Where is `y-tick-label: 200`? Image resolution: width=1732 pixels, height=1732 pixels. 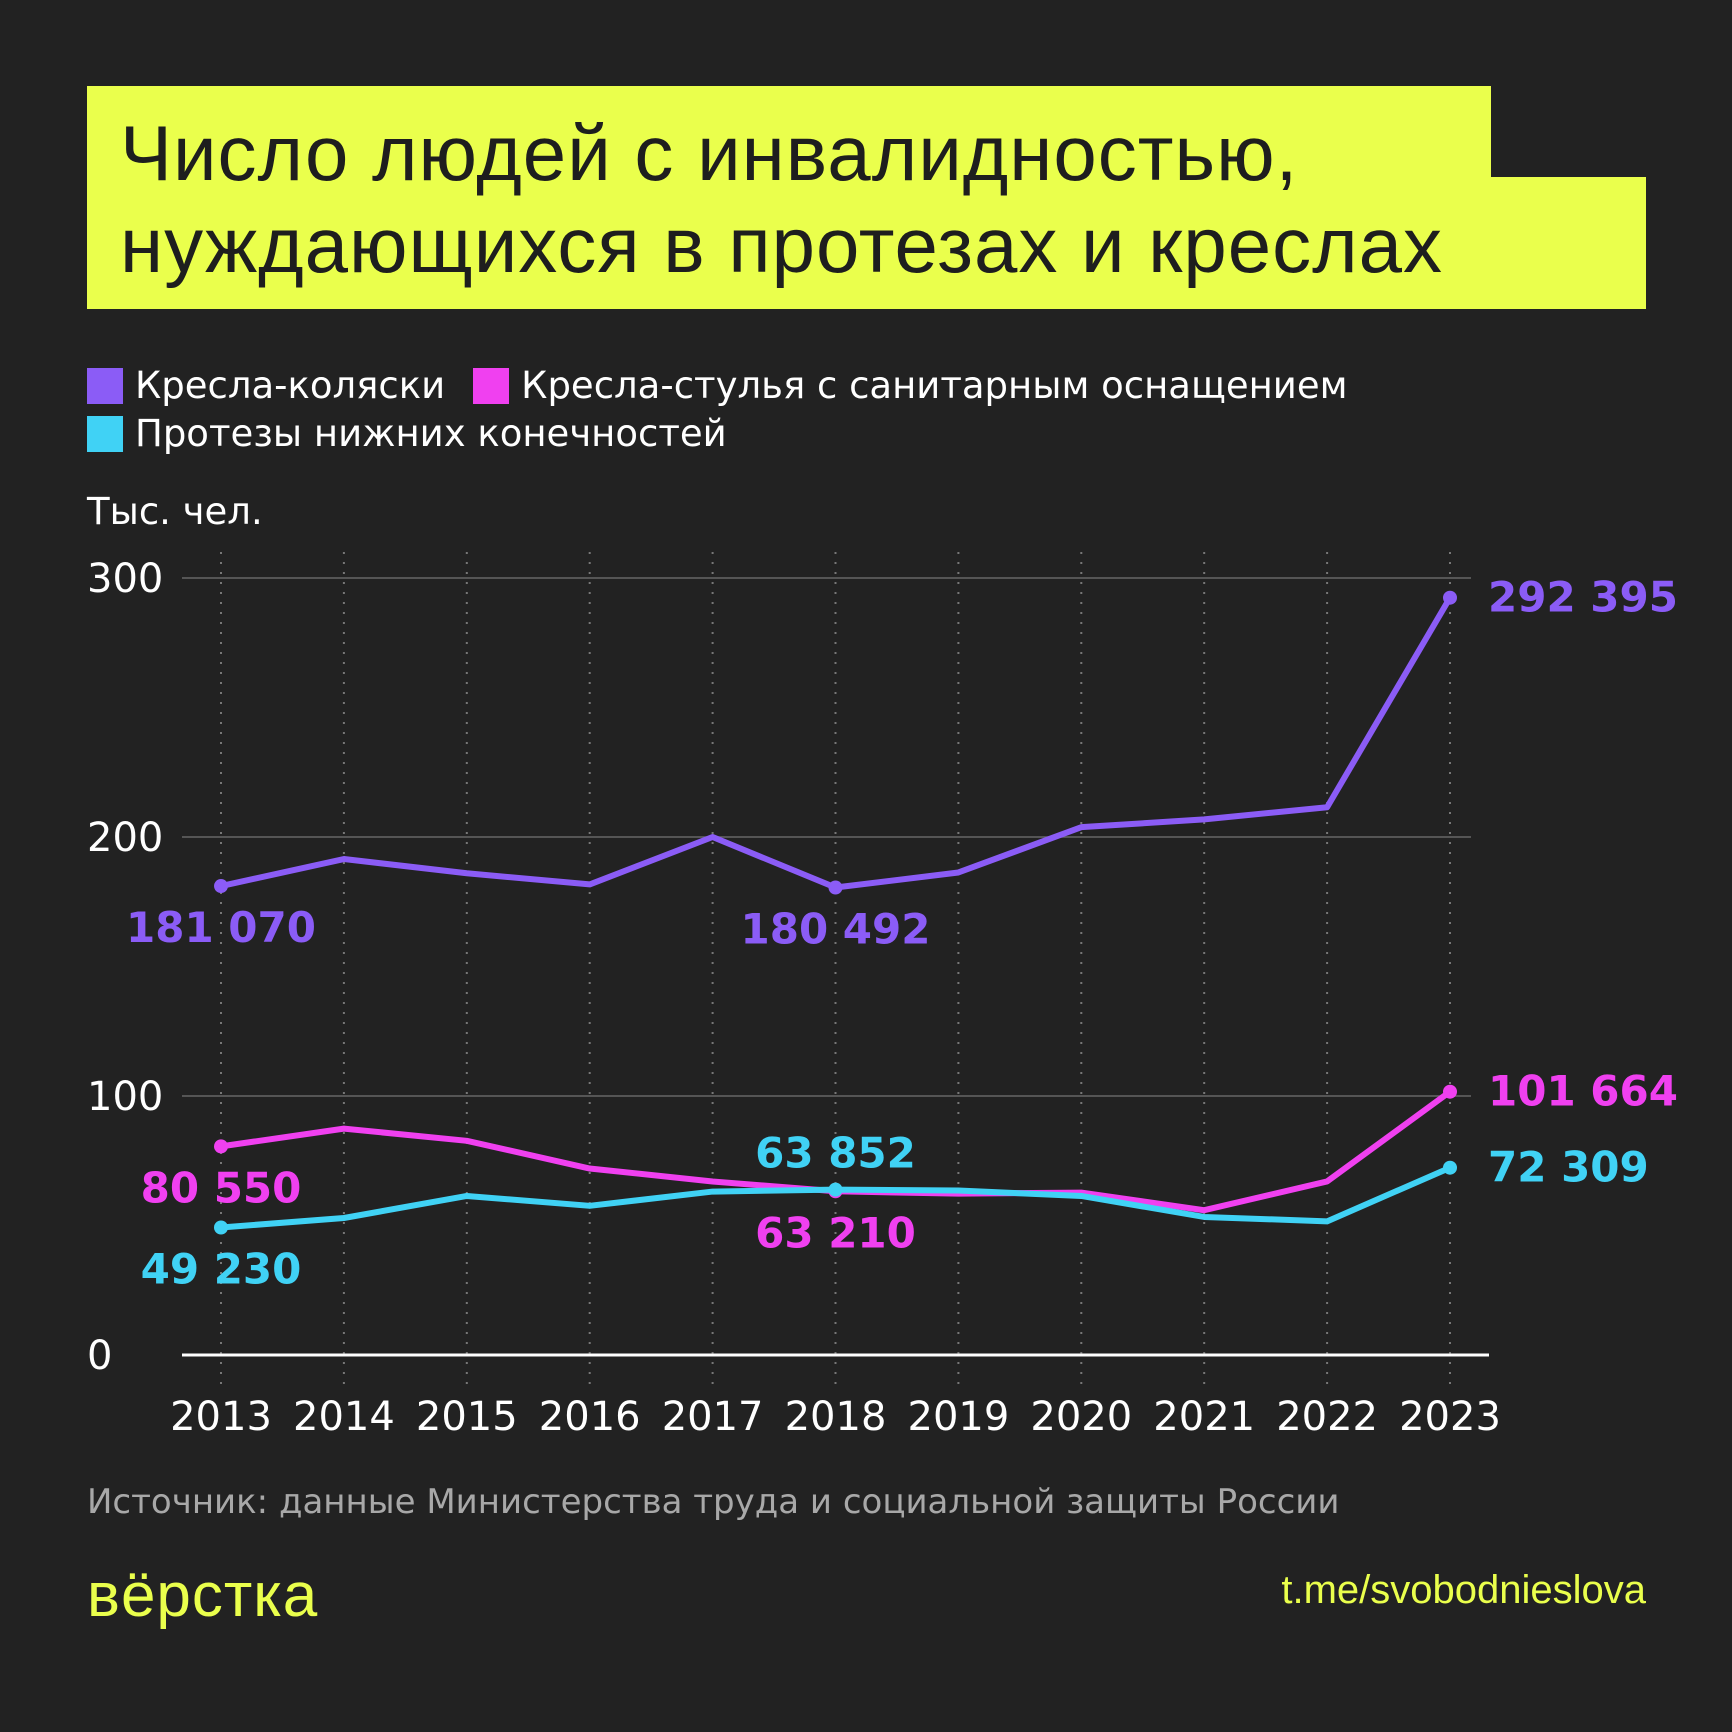 y-tick-label: 200 is located at coordinates (125, 838).